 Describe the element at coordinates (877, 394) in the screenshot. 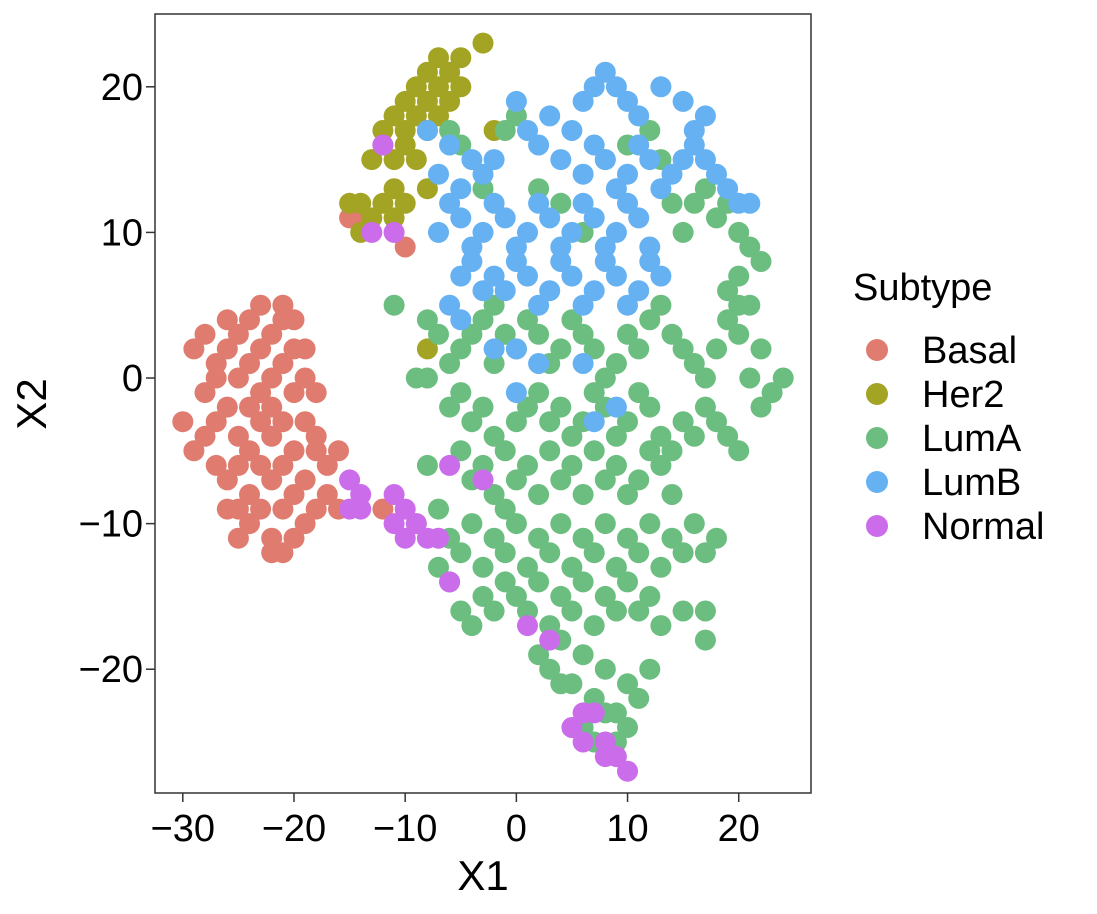

I see `legend-key-her2` at that location.